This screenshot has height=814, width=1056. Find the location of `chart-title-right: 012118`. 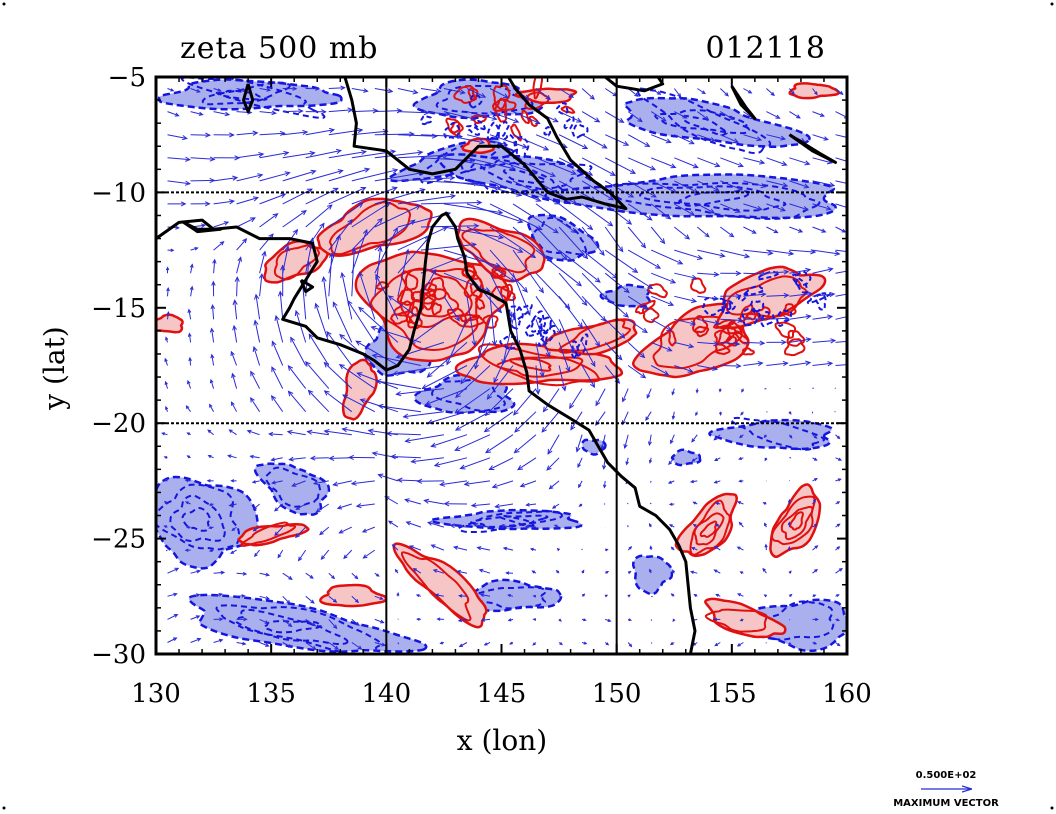

chart-title-right: 012118 is located at coordinates (765, 48).